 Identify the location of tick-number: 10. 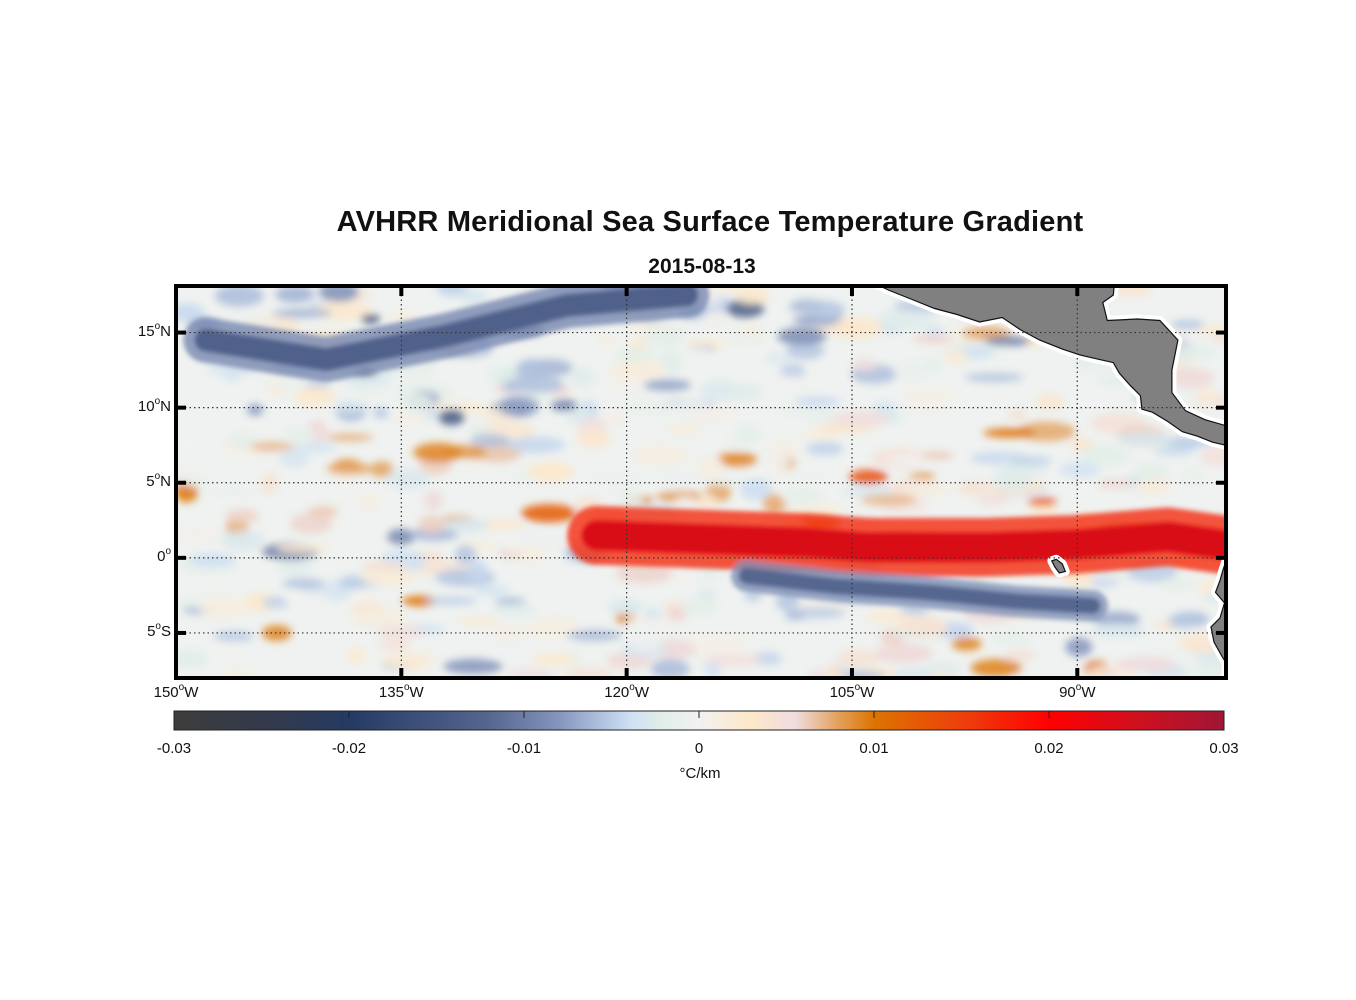
(146, 406).